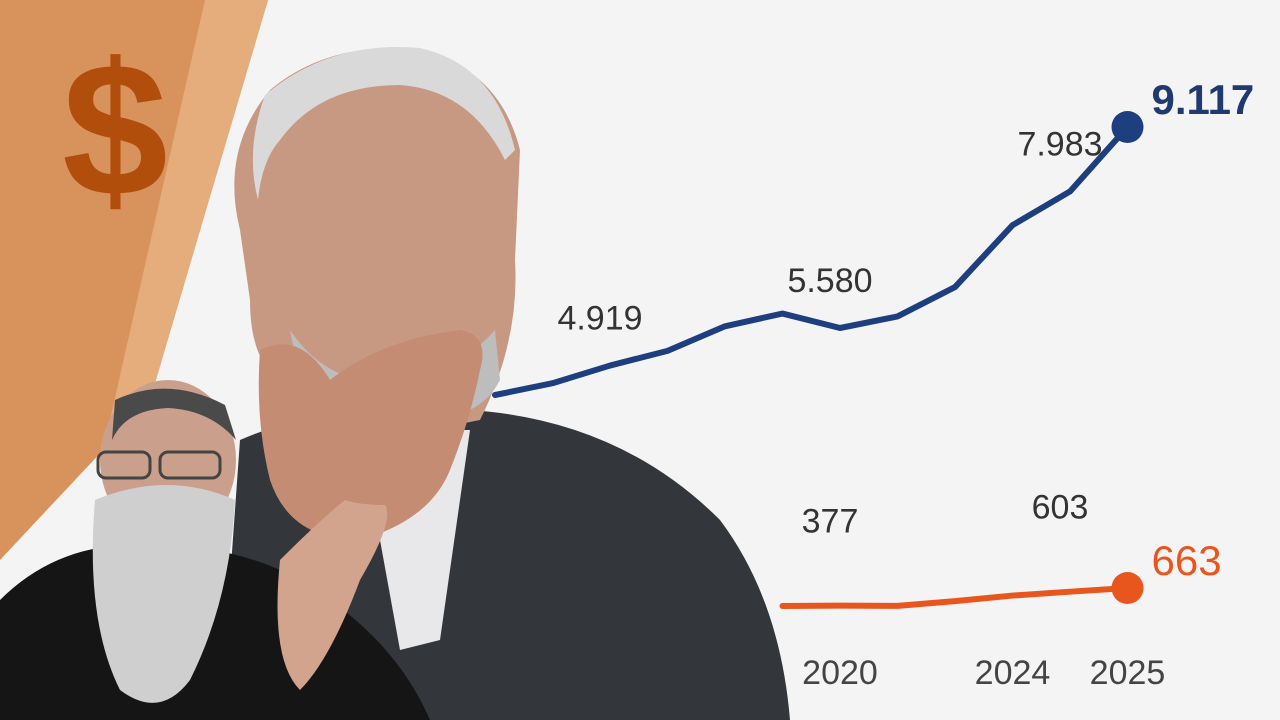 The height and width of the screenshot is (720, 1280). What do you see at coordinates (829, 281) in the screenshot?
I see `value-label: 5.580` at bounding box center [829, 281].